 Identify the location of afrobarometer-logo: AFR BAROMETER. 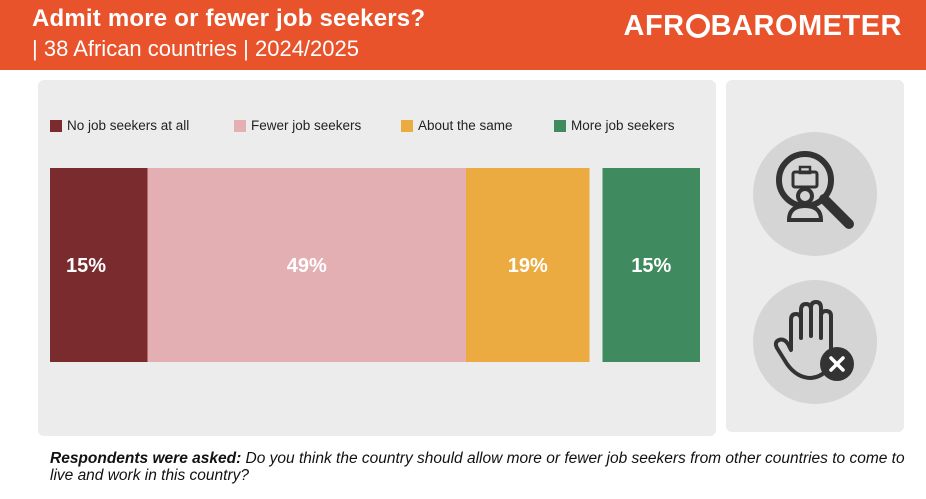
(763, 26).